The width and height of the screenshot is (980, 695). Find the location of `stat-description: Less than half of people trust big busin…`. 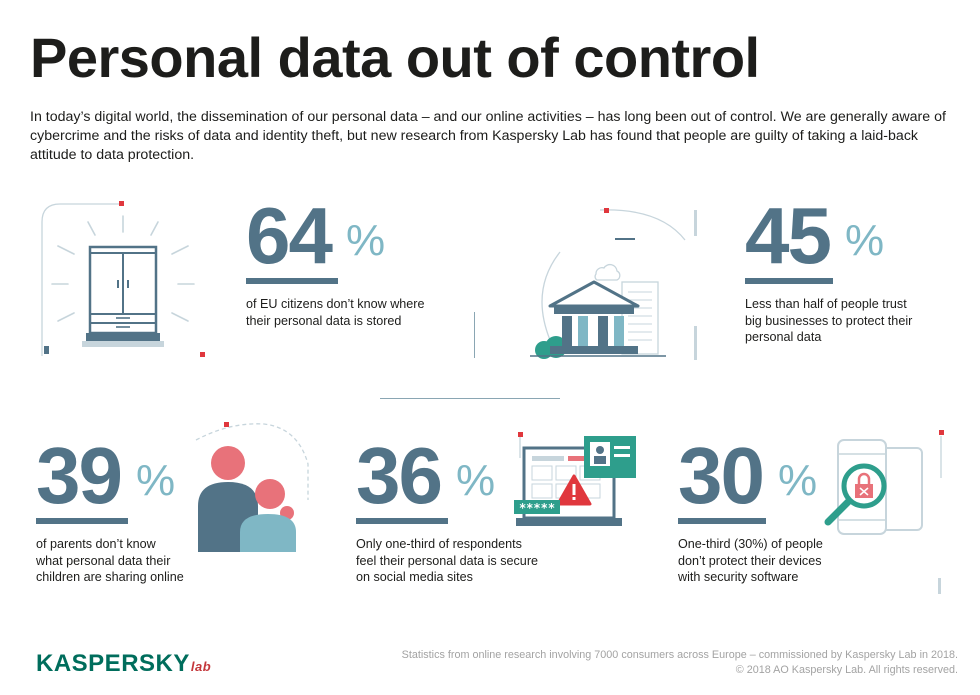

stat-description: Less than half of people trust big busin… is located at coordinates (828, 321).